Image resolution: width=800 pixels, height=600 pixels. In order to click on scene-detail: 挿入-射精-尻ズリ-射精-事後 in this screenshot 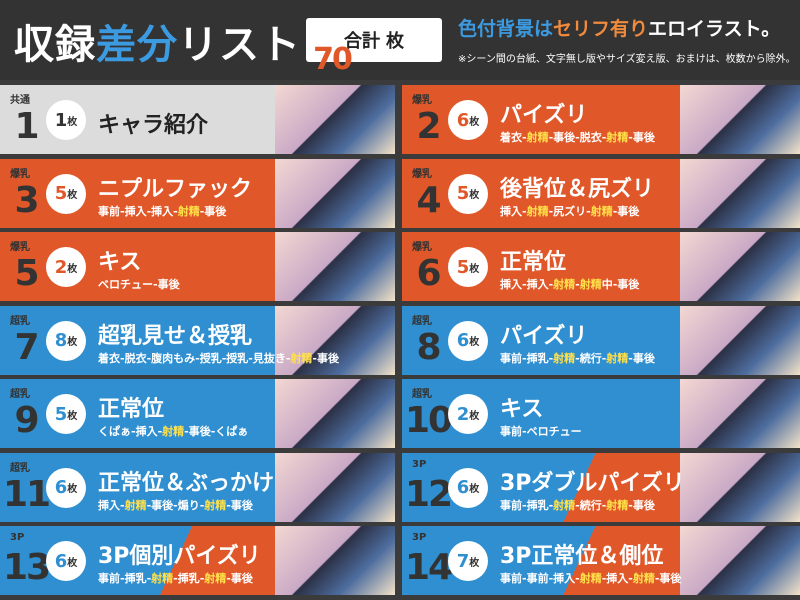, I will do `click(570, 211)`.